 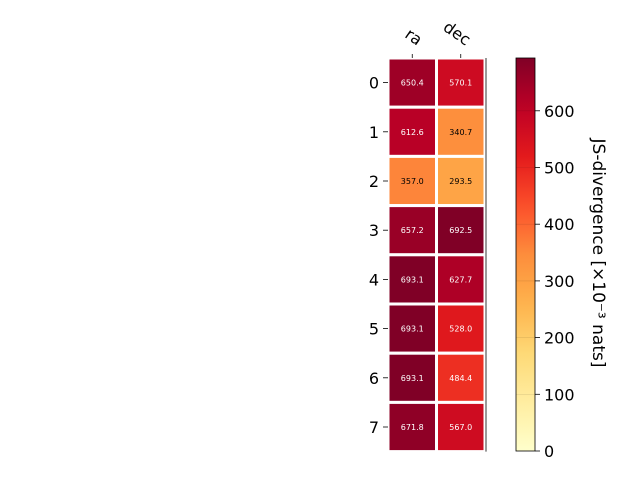 What do you see at coordinates (559, 224) in the screenshot?
I see `colorbar-tick-label: 400` at bounding box center [559, 224].